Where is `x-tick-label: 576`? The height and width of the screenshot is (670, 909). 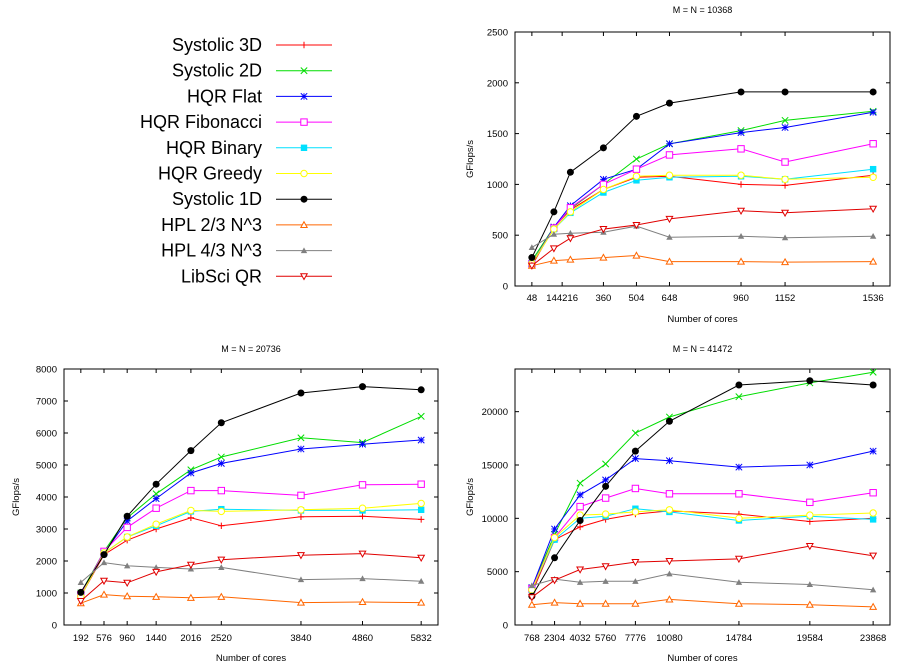 x-tick-label: 576 is located at coordinates (104, 638).